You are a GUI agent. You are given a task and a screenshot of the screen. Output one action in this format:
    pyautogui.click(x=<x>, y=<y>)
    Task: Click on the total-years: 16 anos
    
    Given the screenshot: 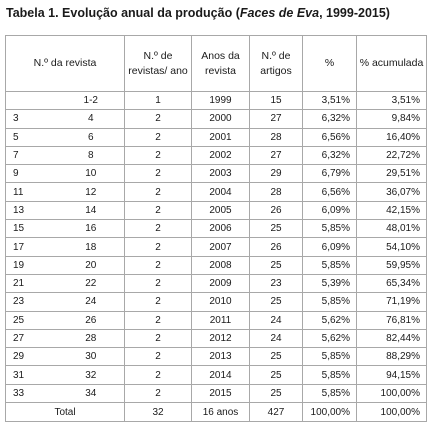 What is the action you would take?
    pyautogui.click(x=220, y=412)
    